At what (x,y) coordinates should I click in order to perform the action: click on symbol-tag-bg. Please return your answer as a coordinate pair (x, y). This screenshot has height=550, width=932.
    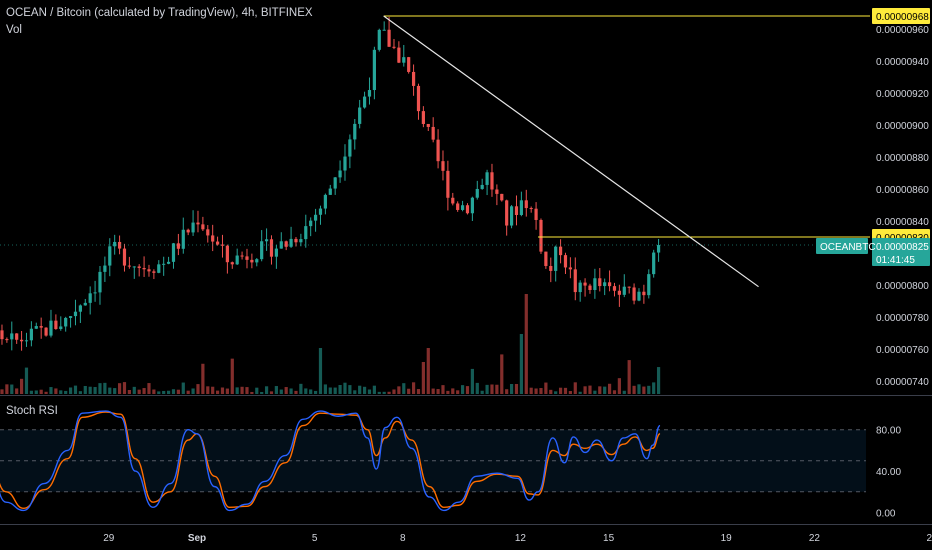
    Looking at the image, I should click on (842, 246).